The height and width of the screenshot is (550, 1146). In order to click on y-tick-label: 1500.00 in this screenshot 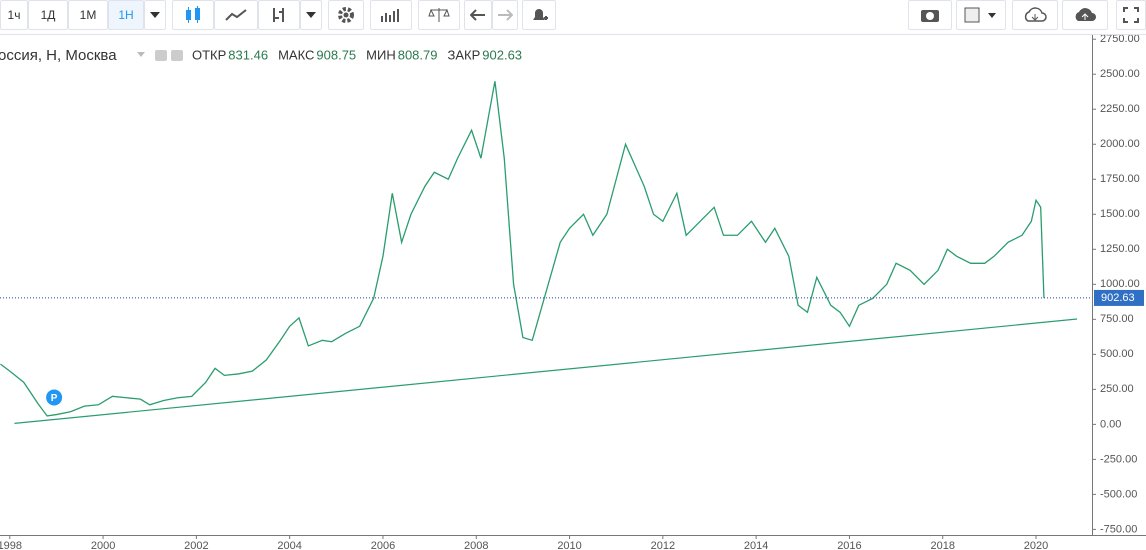, I will do `click(1120, 214)`.